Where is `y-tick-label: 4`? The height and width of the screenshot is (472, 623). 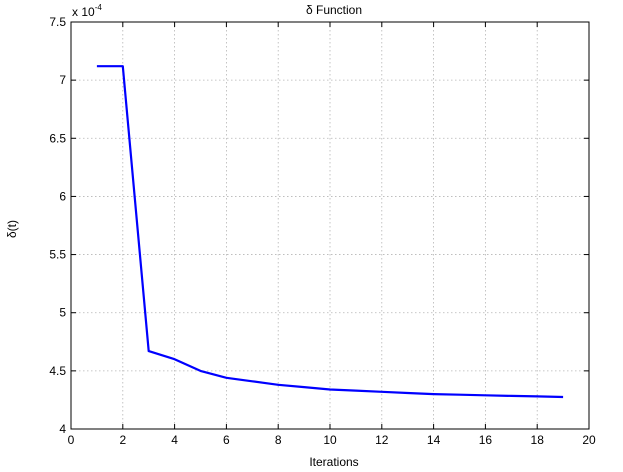
y-tick-label: 4 is located at coordinates (62, 429).